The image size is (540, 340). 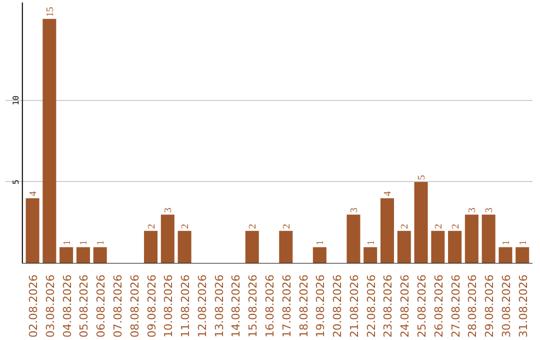 I want to click on x-tick-label: 14.08.2026, so click(x=236, y=306).